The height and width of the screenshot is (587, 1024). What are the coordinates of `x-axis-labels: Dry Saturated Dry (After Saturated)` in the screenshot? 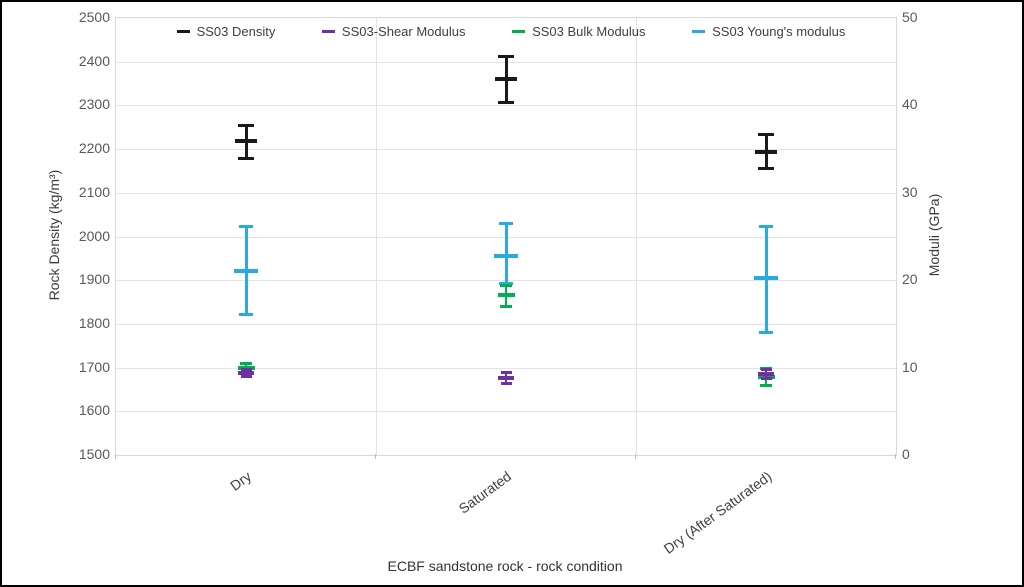 It's located at (505, 511).